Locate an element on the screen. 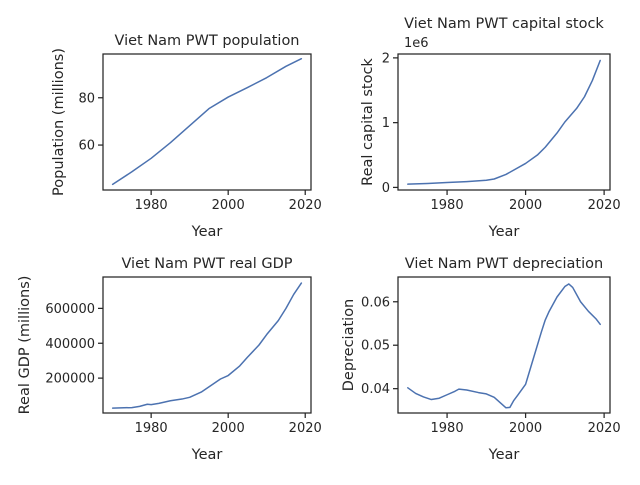  y-tick-label: 2 is located at coordinates (386, 58).